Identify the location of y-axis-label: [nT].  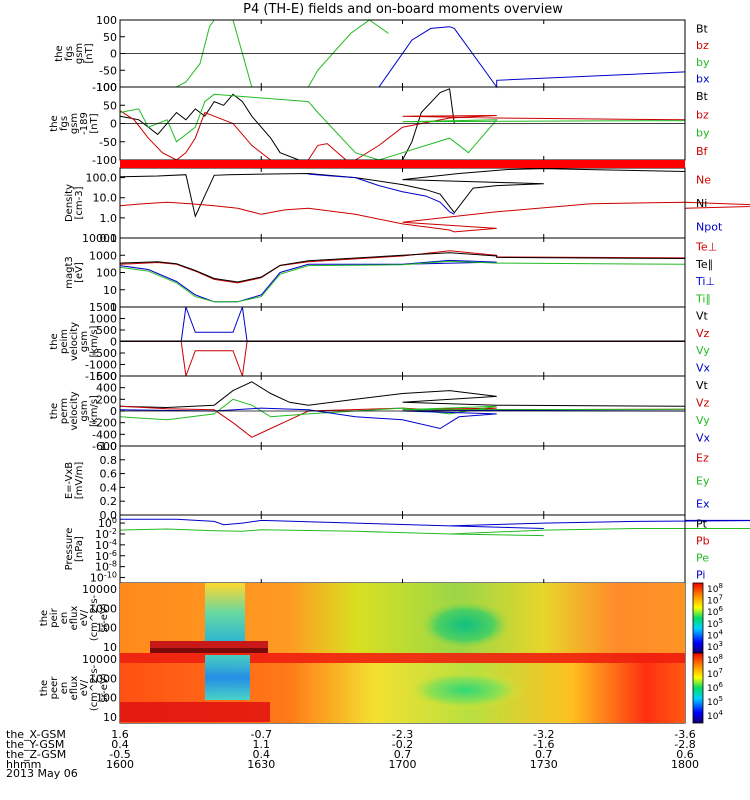
(89, 53).